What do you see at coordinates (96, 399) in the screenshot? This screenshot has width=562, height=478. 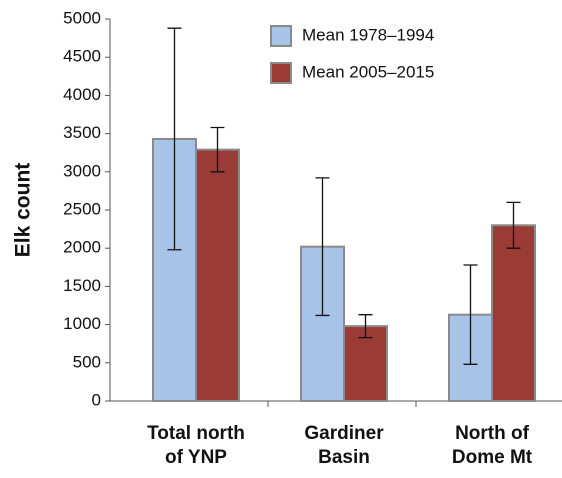 I see `y-tick-label: 0` at bounding box center [96, 399].